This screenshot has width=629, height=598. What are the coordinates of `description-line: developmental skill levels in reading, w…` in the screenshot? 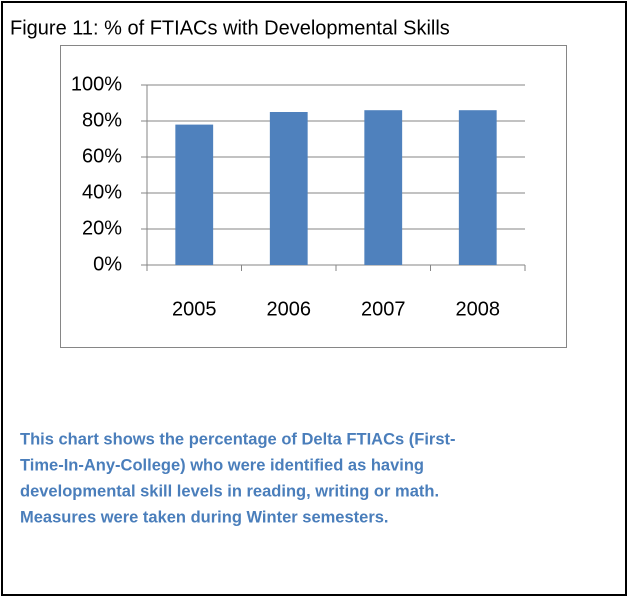 It's located at (229, 491).